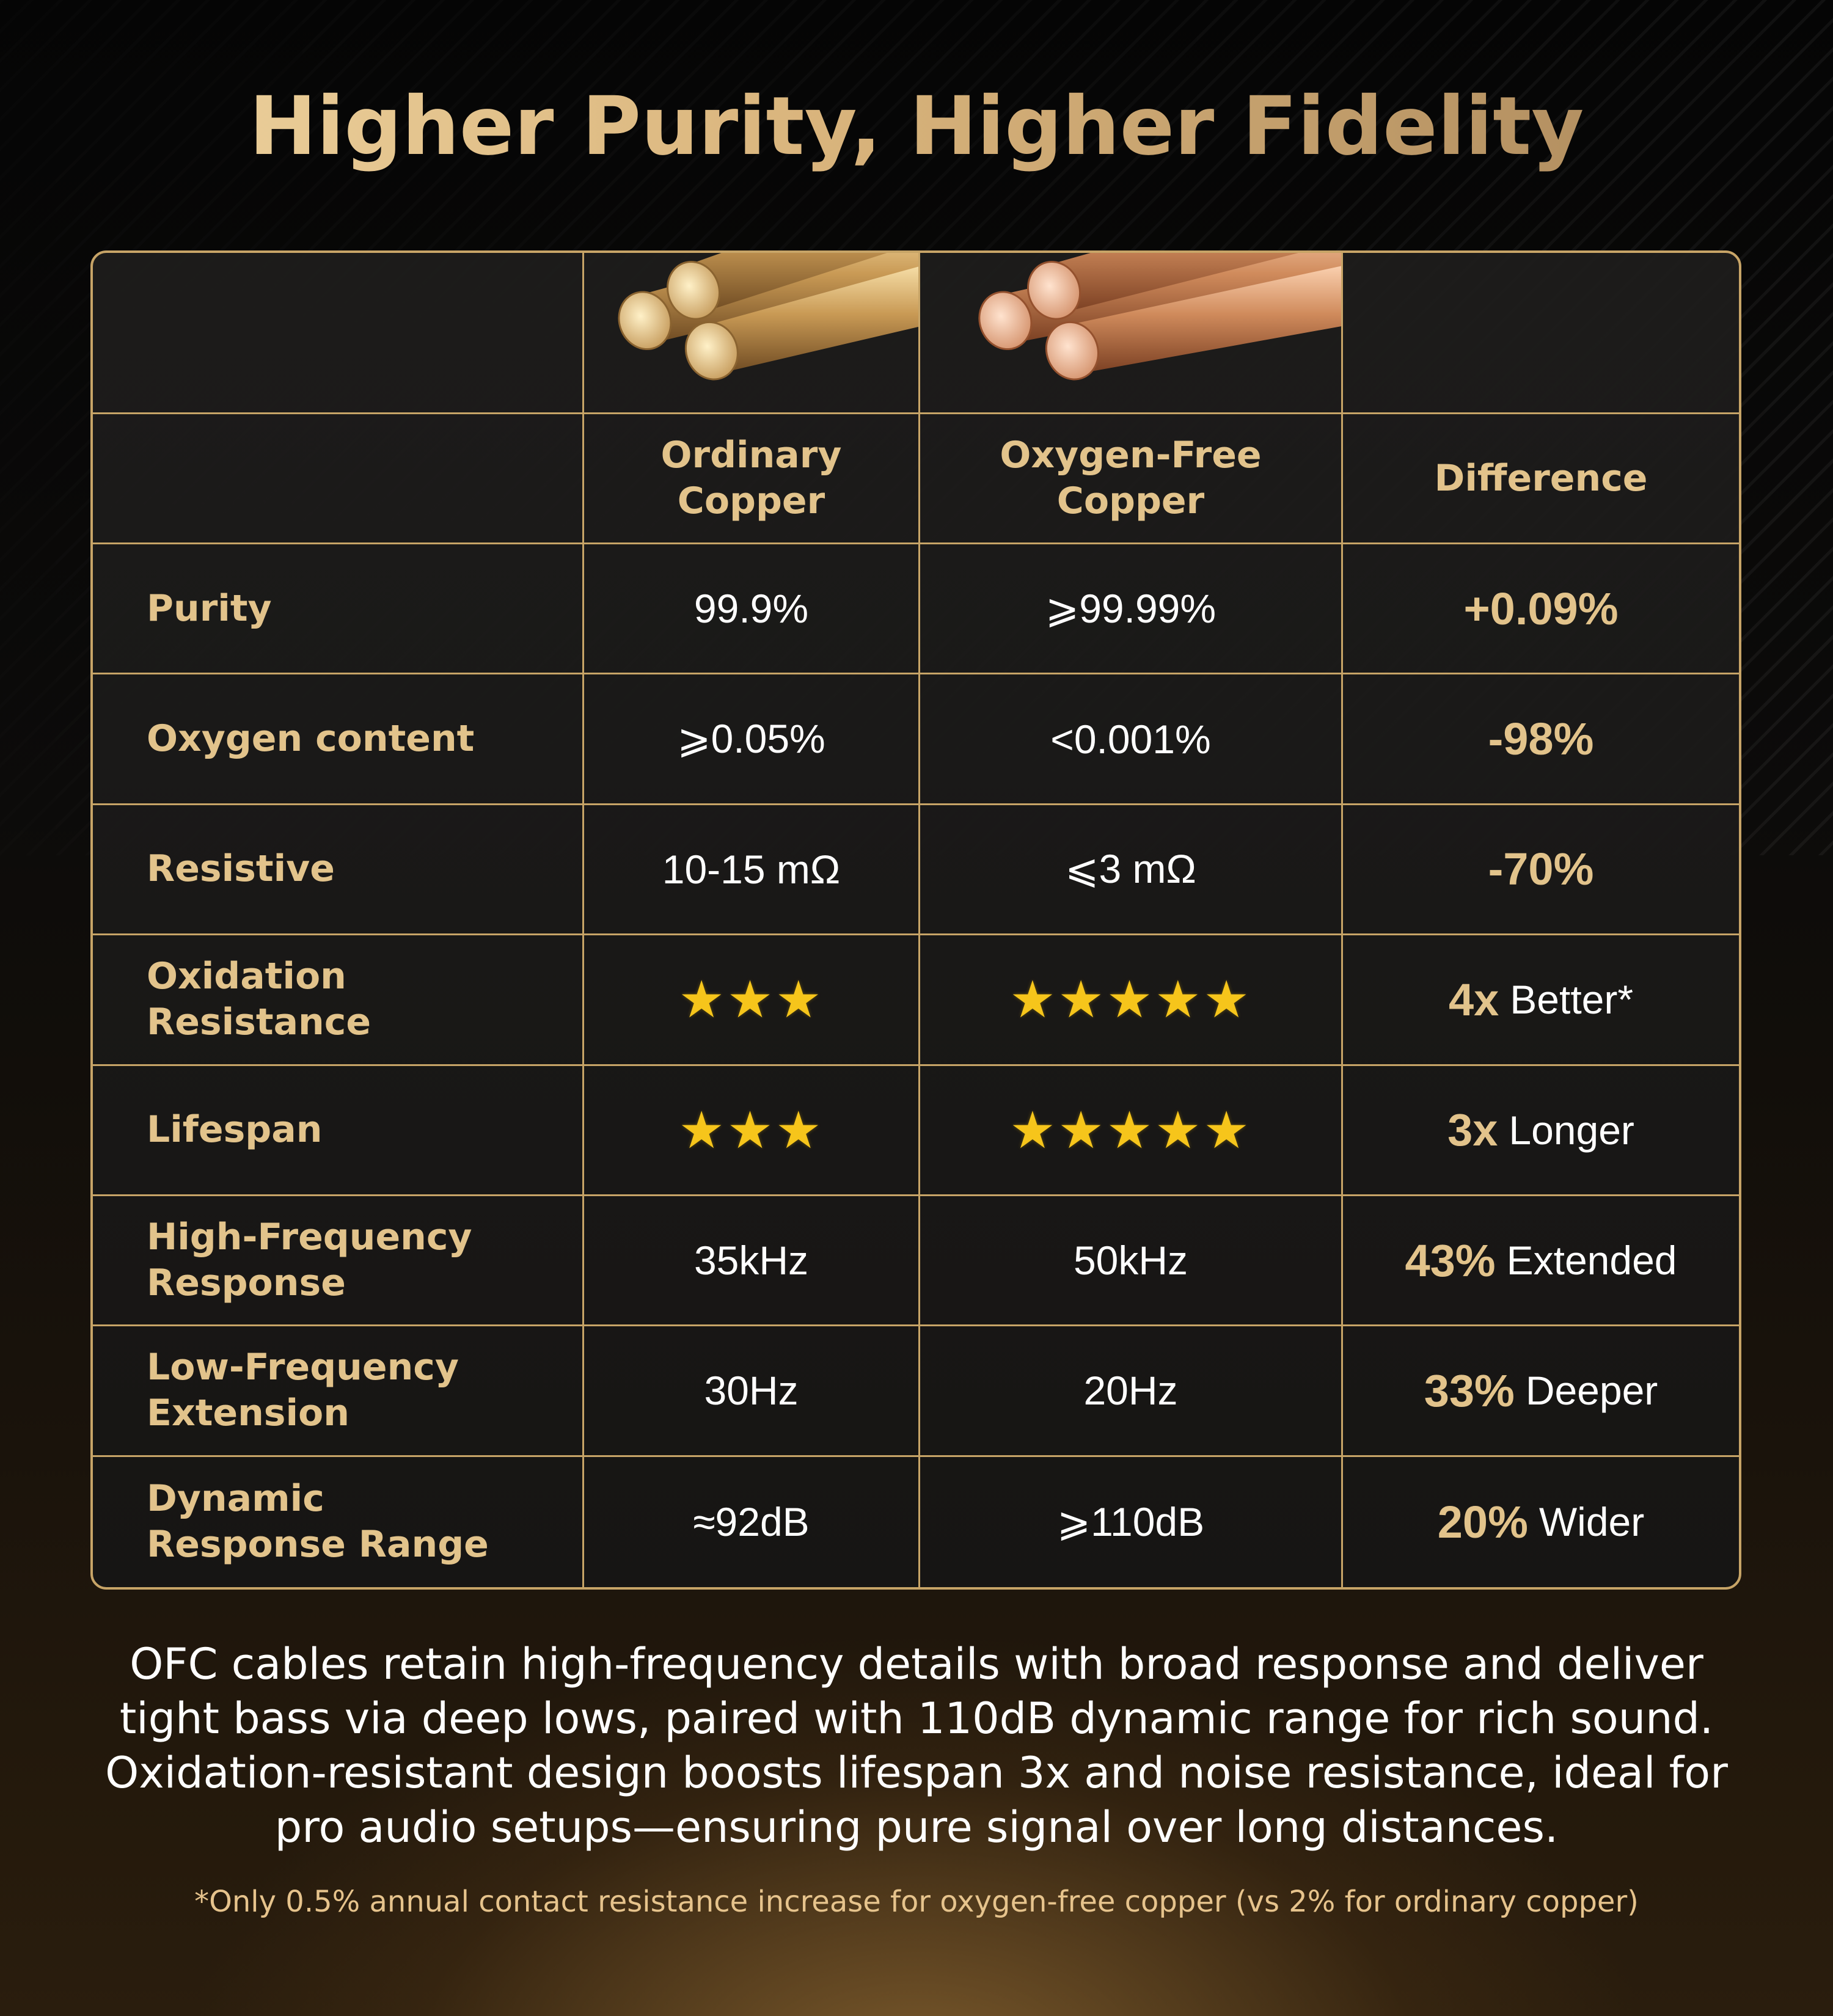  I want to click on difference-image-empty-cell, so click(1541, 333).